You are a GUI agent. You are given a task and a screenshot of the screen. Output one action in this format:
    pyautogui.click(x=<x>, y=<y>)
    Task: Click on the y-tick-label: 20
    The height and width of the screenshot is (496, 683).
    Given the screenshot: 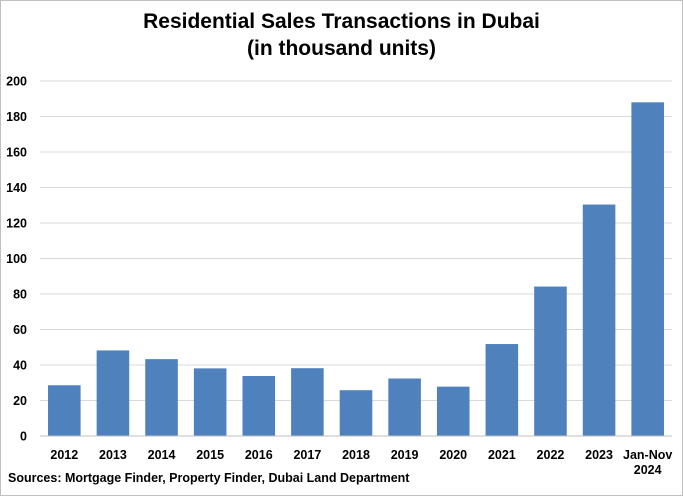 What is the action you would take?
    pyautogui.click(x=20, y=401)
    